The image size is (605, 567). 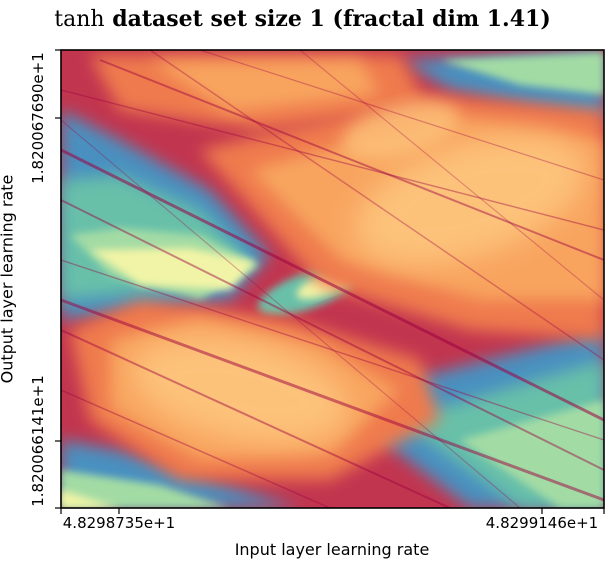 What do you see at coordinates (38, 118) in the screenshot?
I see `y-tick-label: 1.820067690e+1` at bounding box center [38, 118].